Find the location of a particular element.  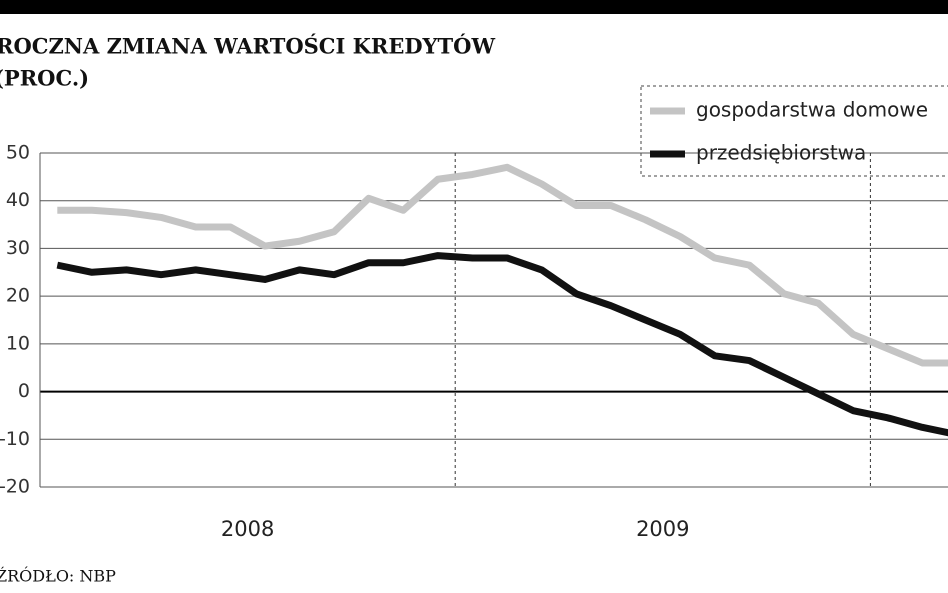

legend-box is located at coordinates (794, 131).